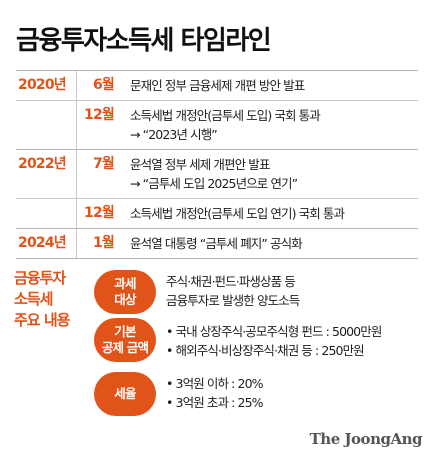 Image resolution: width=444 pixels, height=460 pixels. What do you see at coordinates (33, 299) in the screenshot?
I see `summary-label-line: 소득세` at bounding box center [33, 299].